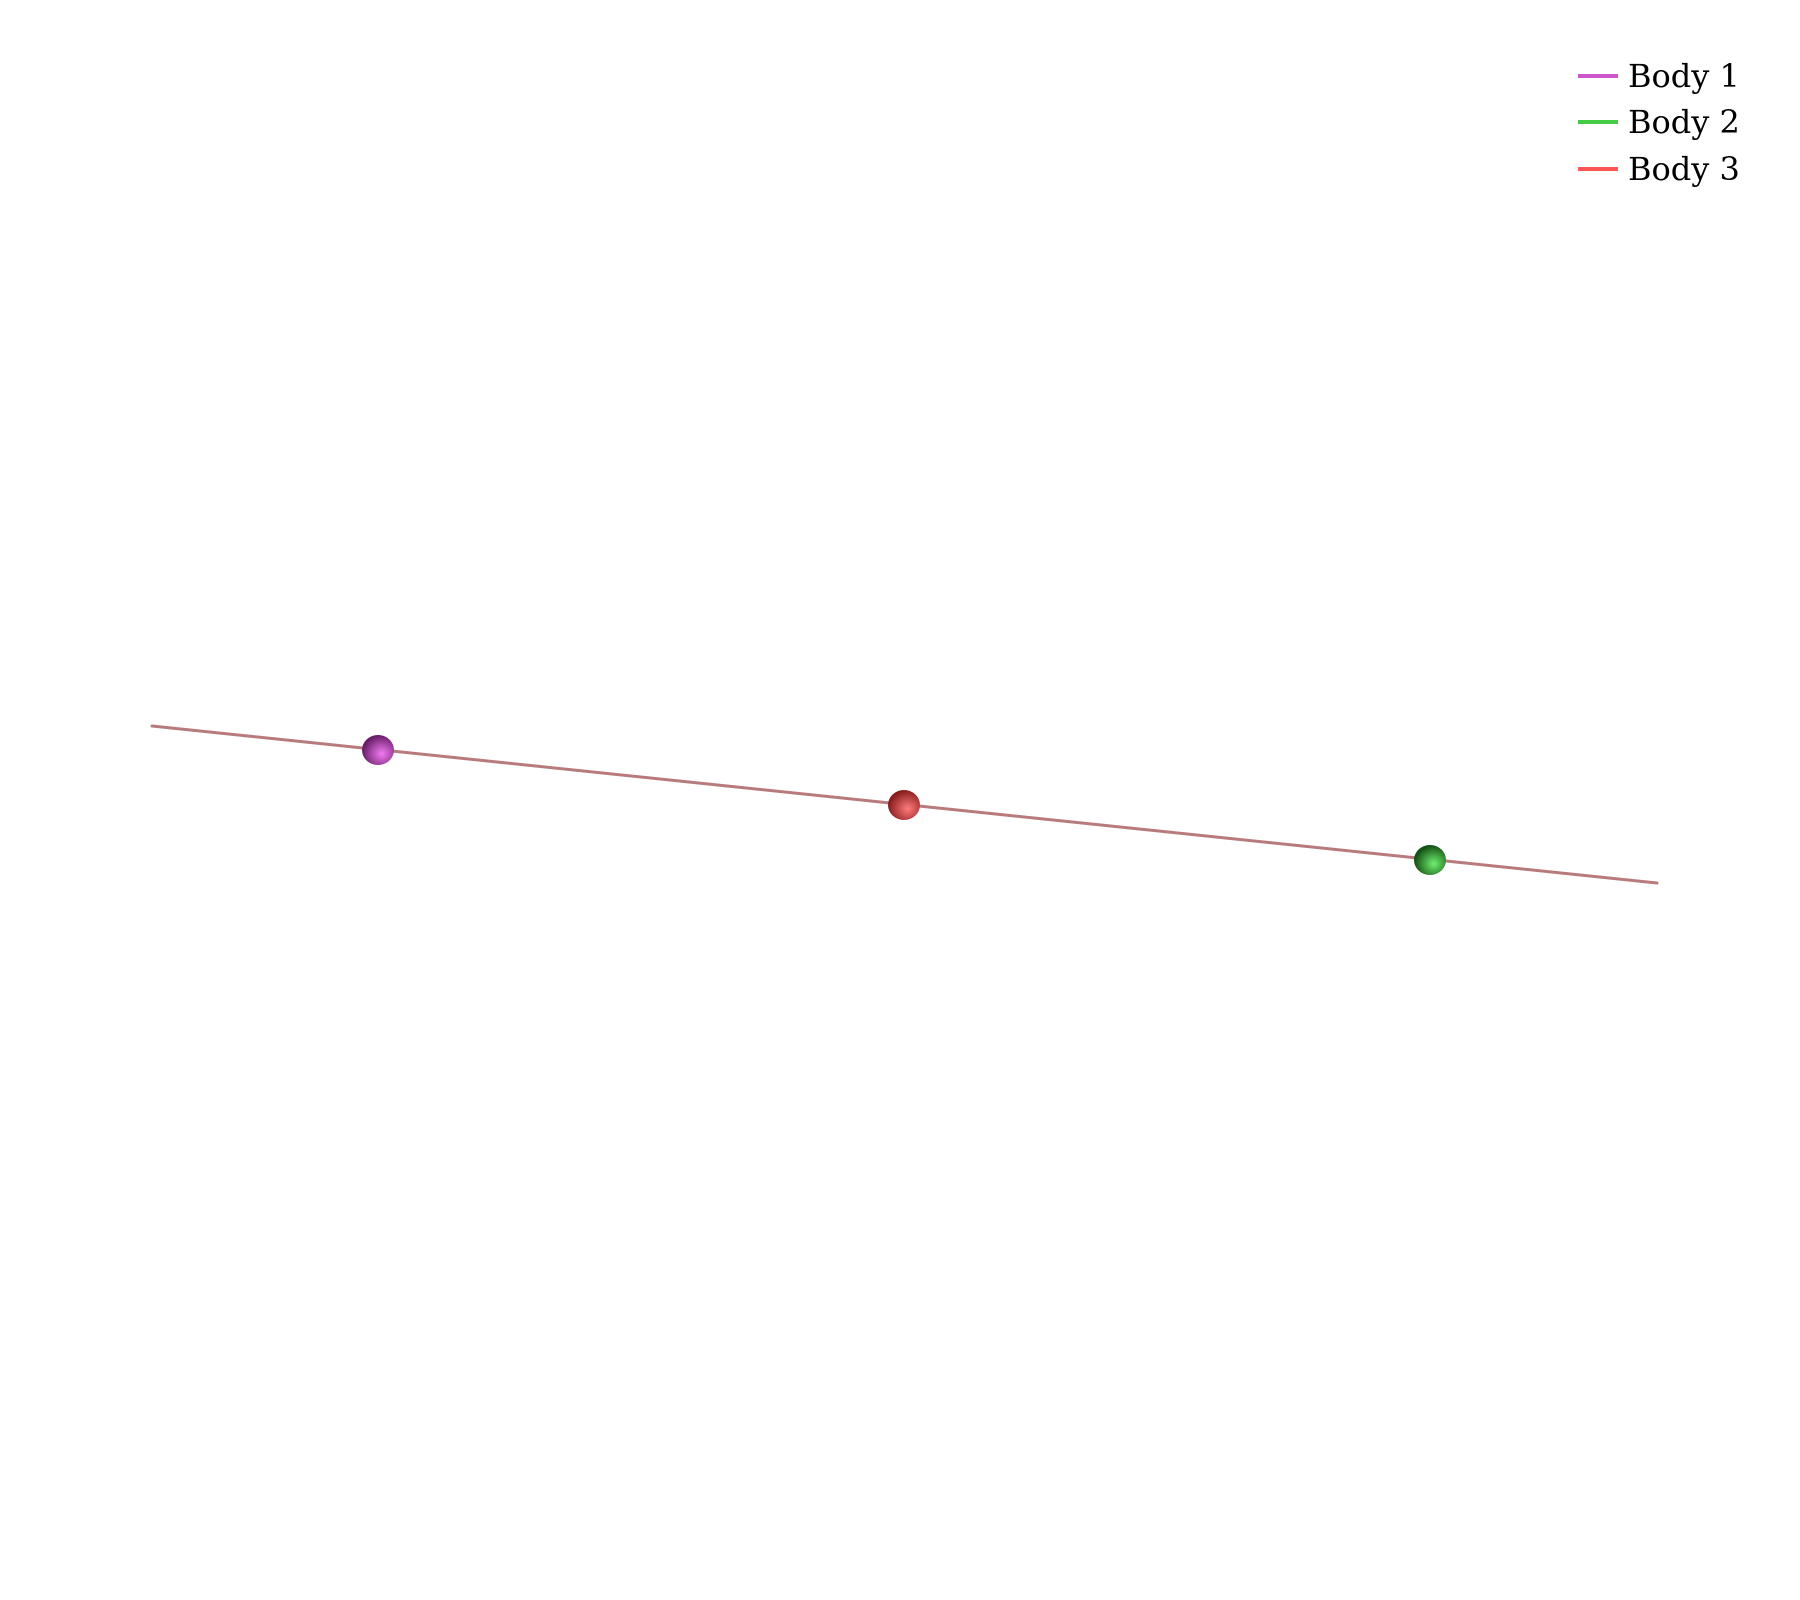  Describe the element at coordinates (1684, 122) in the screenshot. I see `legend-label-body-2: Body 2` at that location.